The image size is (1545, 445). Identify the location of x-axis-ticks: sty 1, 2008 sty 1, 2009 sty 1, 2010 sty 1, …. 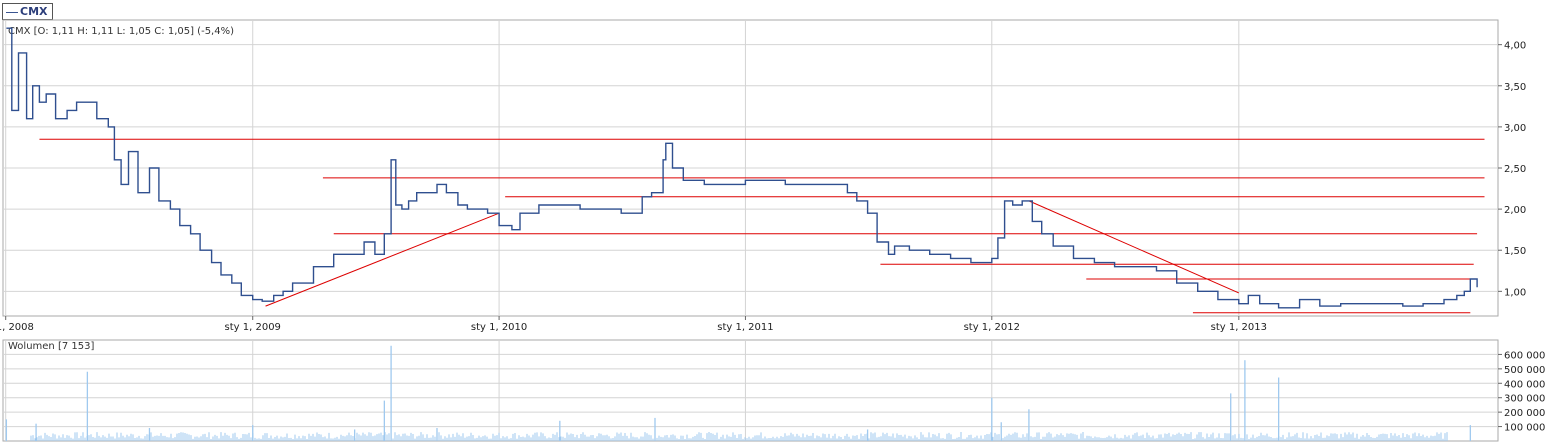
(633, 324).